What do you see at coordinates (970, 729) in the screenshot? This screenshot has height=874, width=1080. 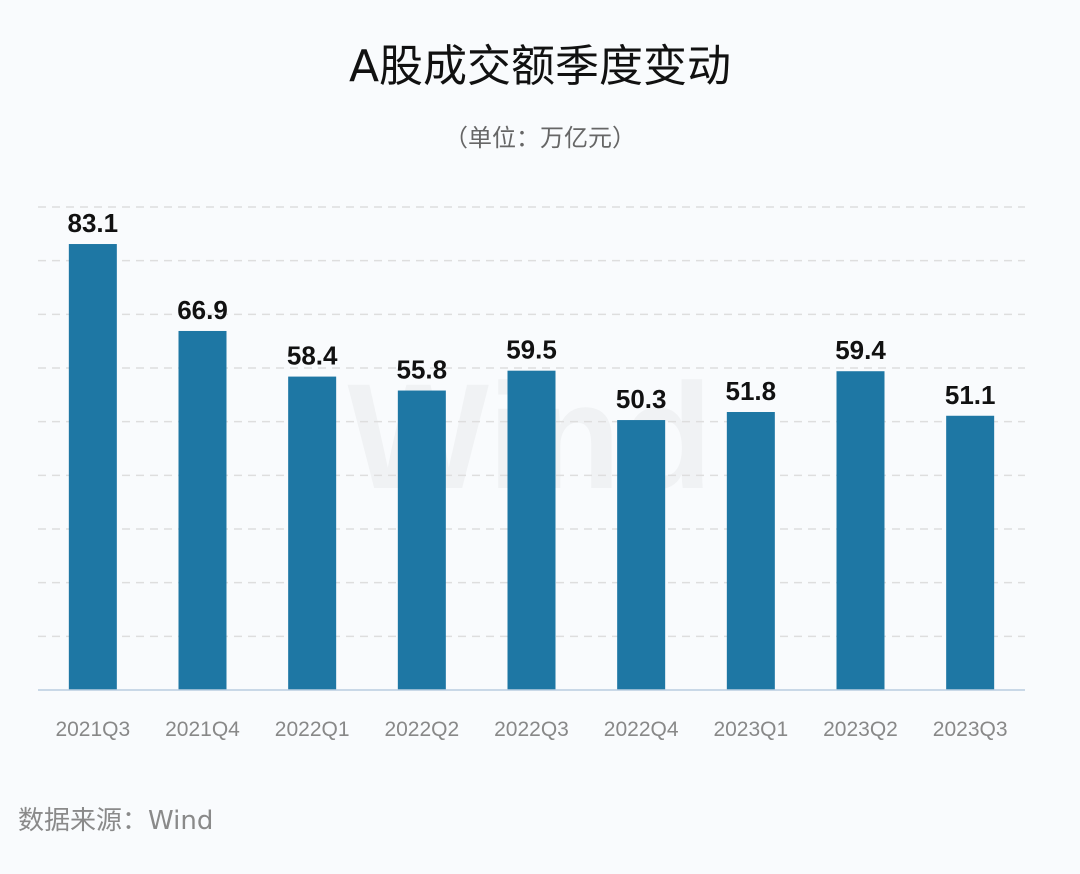 I see `x-tick-label: 2023Q3` at bounding box center [970, 729].